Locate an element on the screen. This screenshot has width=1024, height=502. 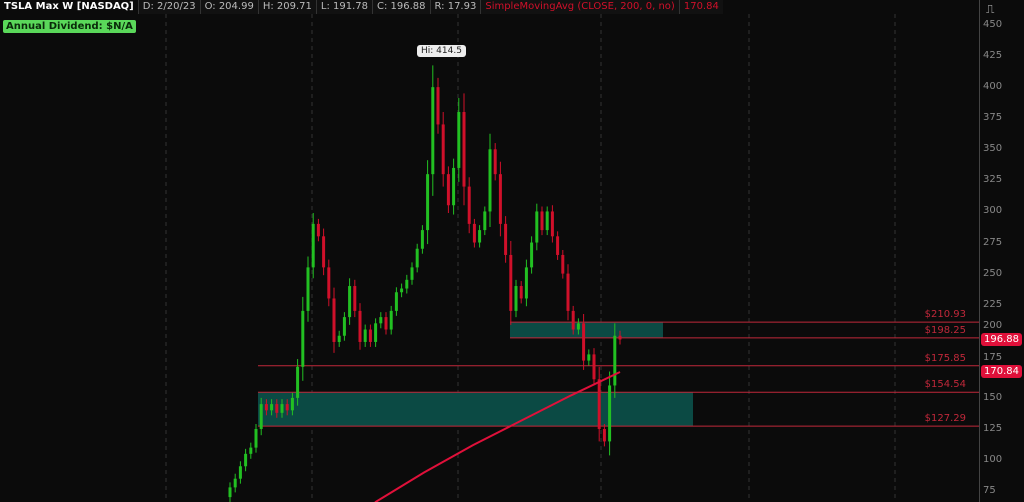
studies-icon: ⎍ is located at coordinates (990, 9).